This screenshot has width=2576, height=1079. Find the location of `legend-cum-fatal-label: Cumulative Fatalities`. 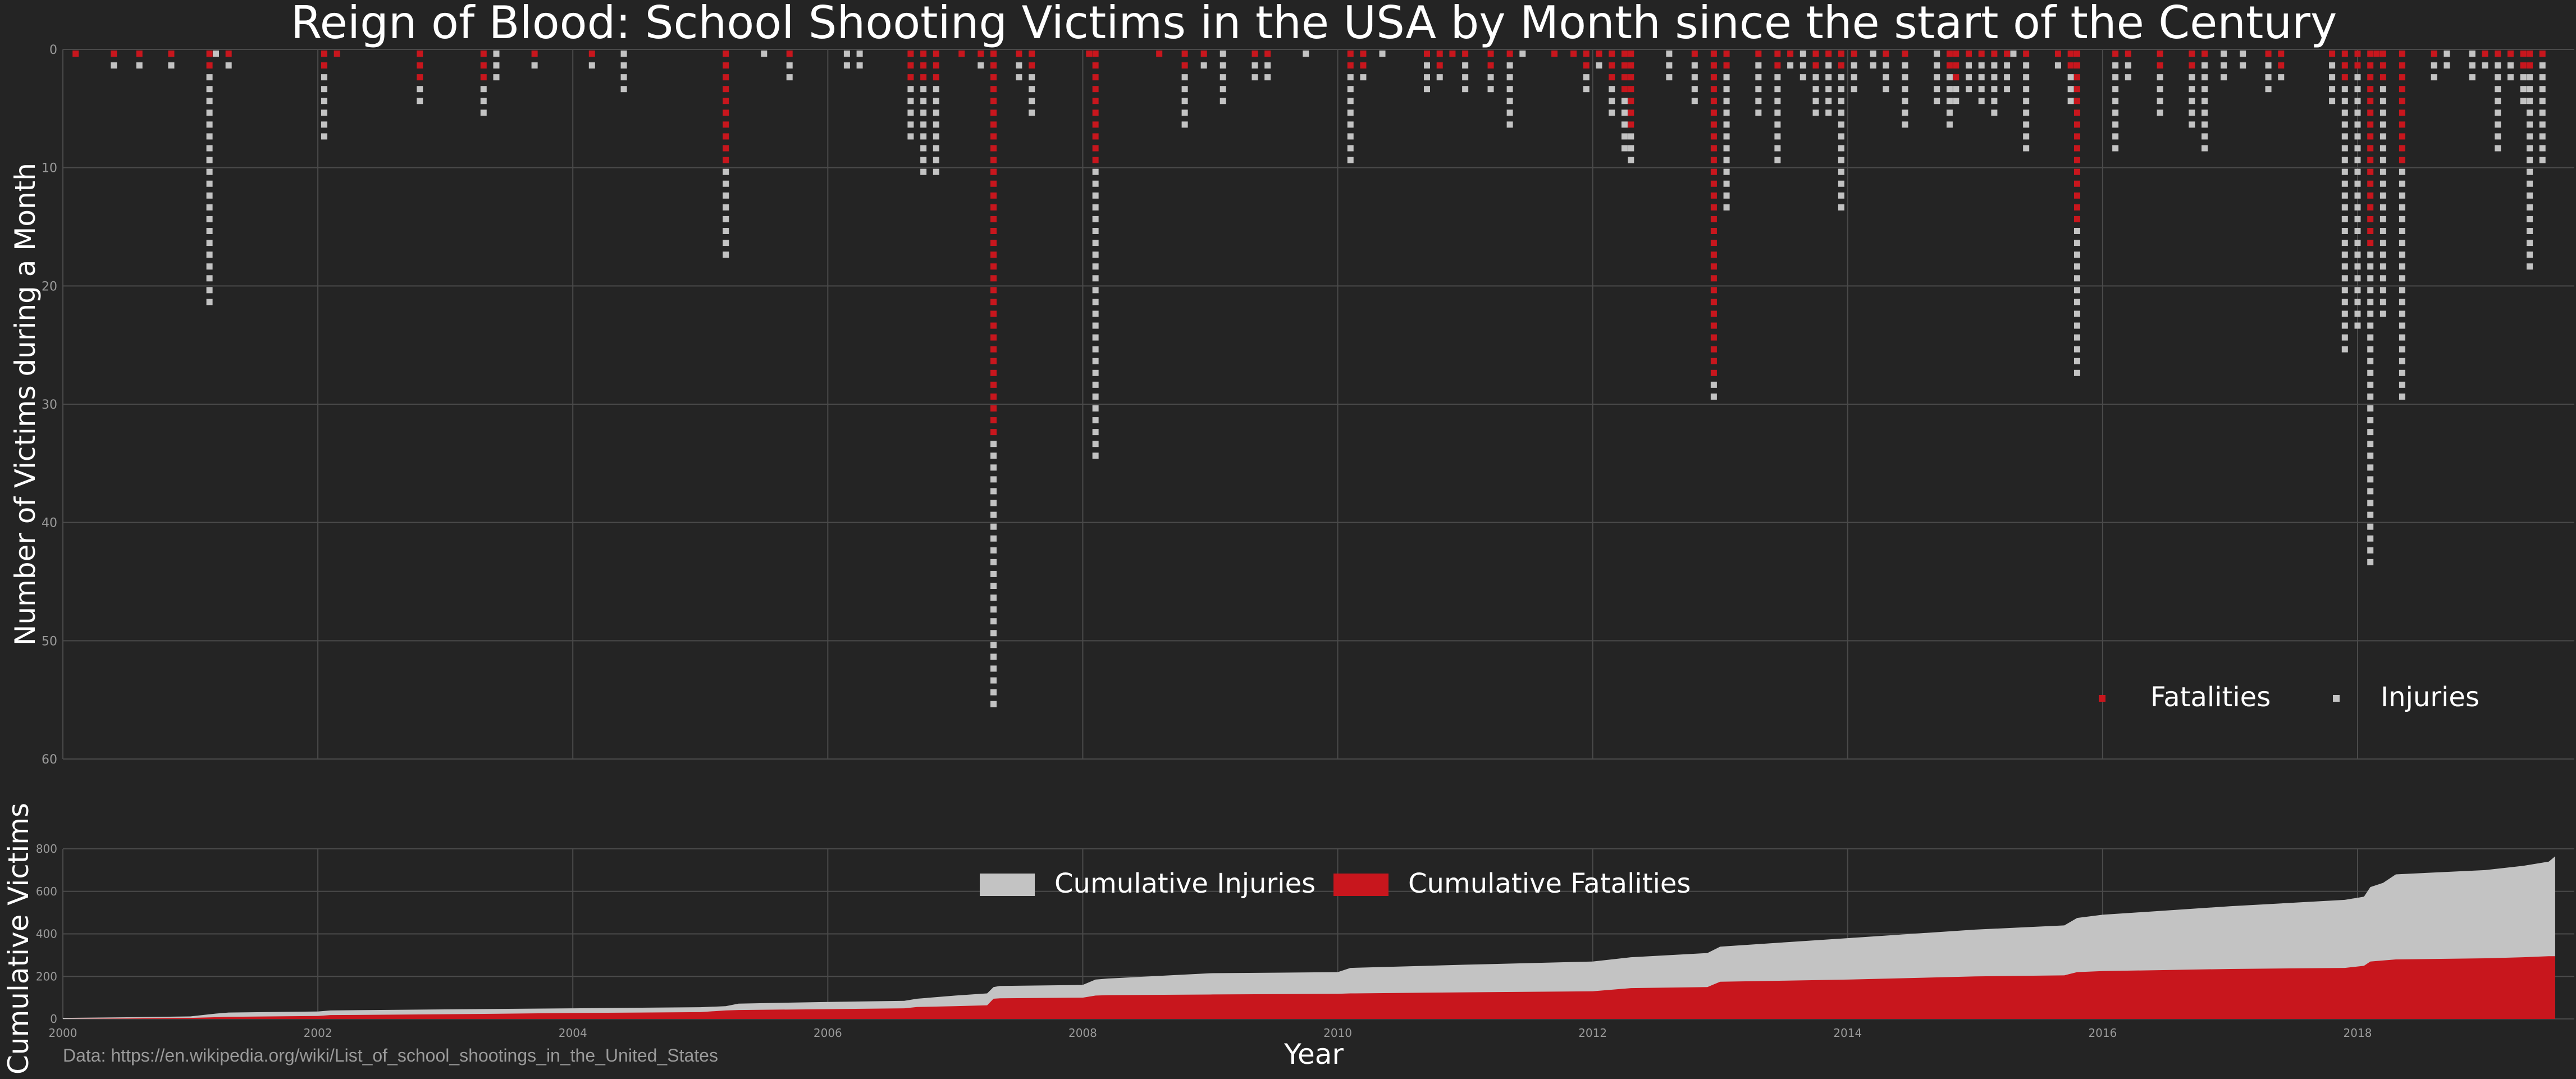

legend-cum-fatal-label: Cumulative Fatalities is located at coordinates (1549, 883).